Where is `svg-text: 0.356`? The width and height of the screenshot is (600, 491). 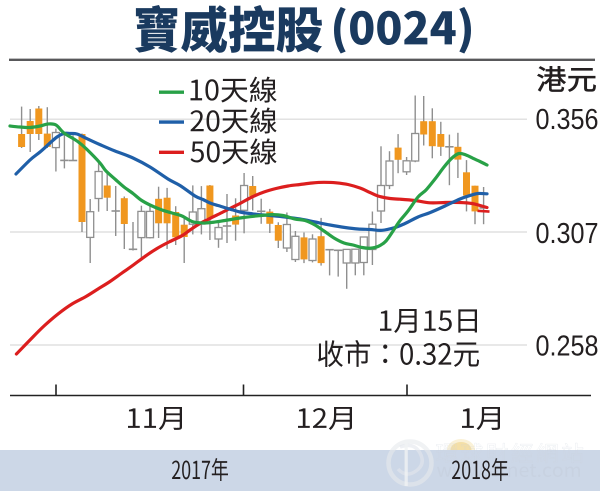 svg-text: 0.356 is located at coordinates (567, 120).